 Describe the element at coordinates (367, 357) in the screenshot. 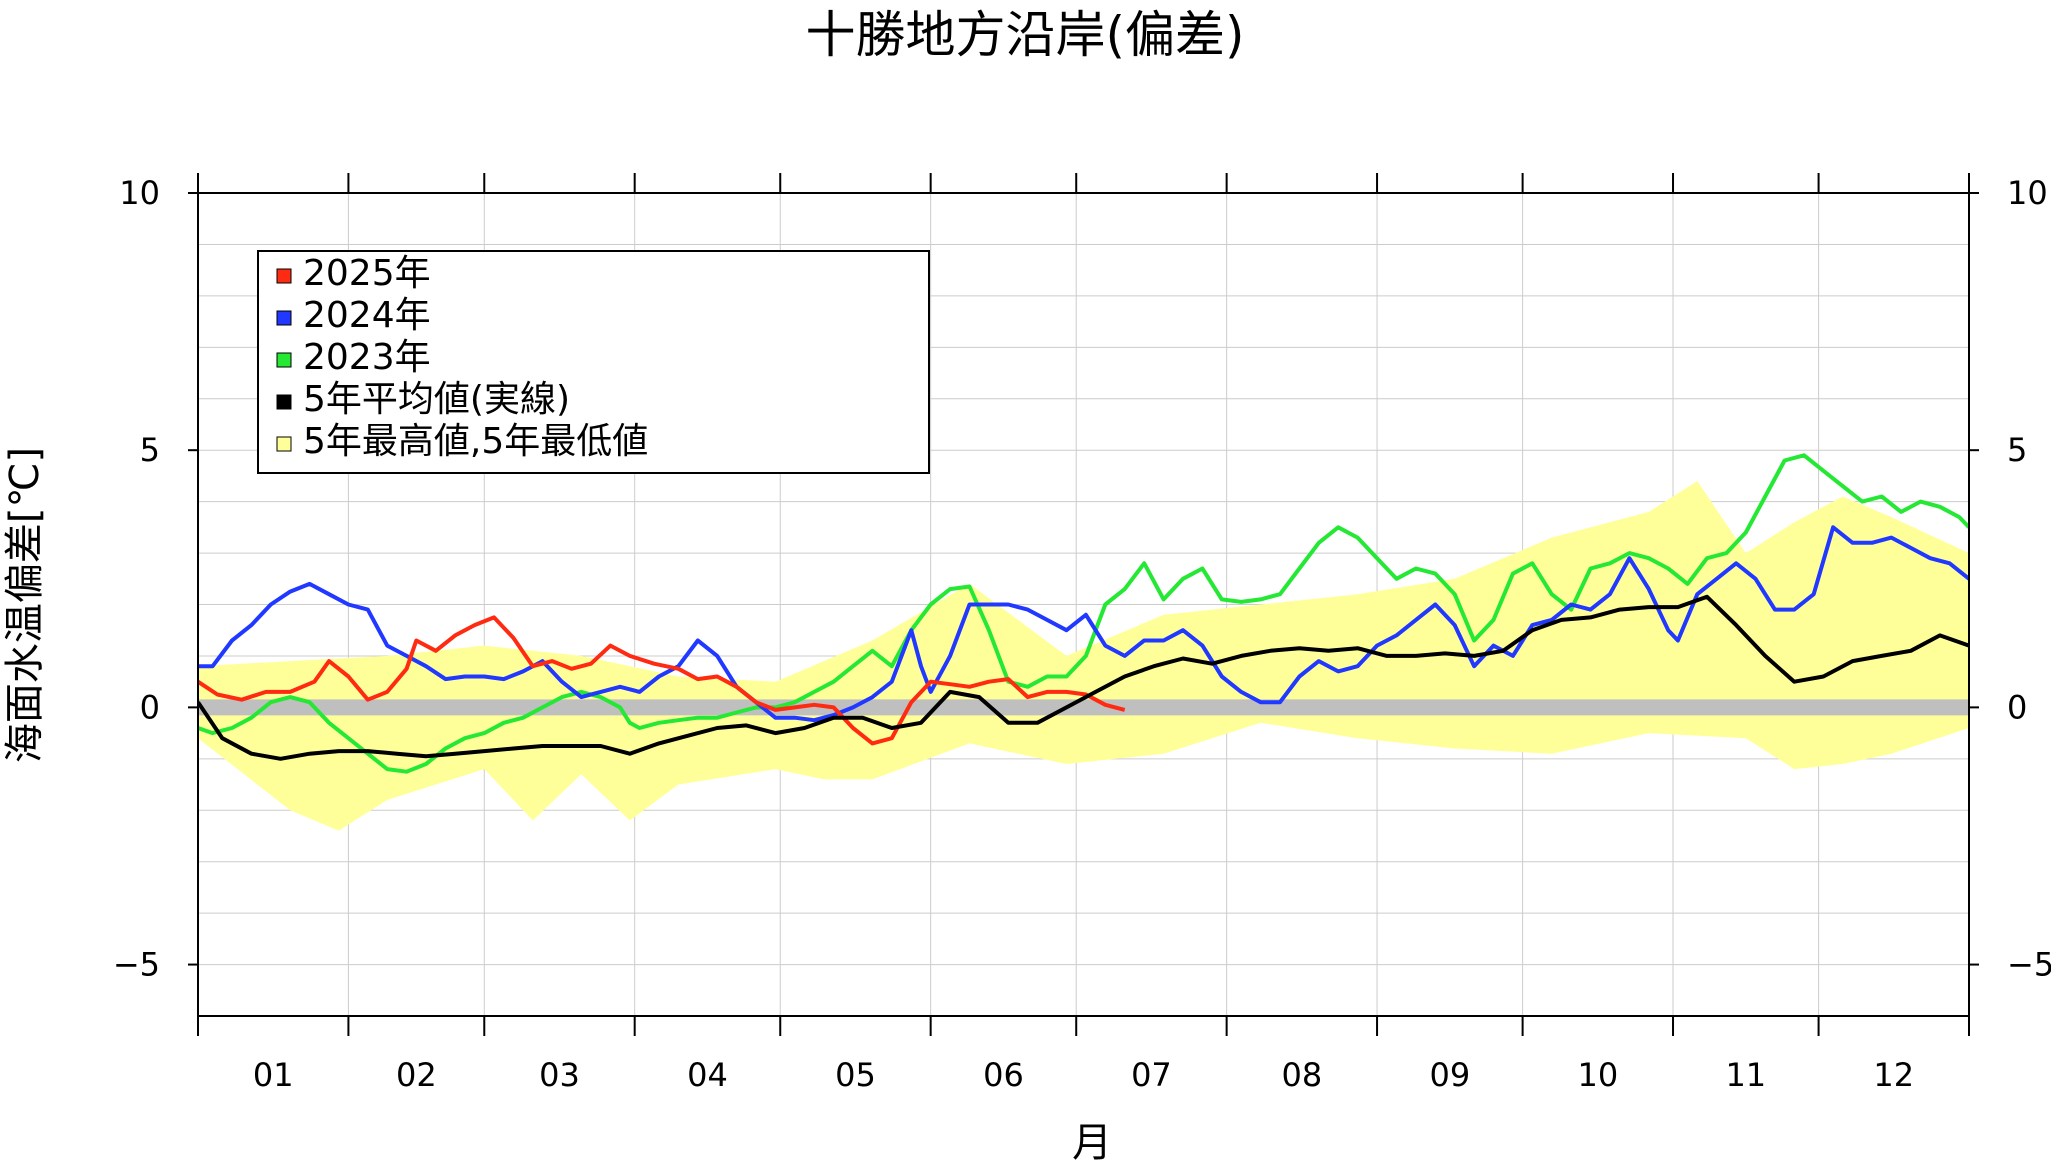

I see `legend-label: 2023年` at that location.